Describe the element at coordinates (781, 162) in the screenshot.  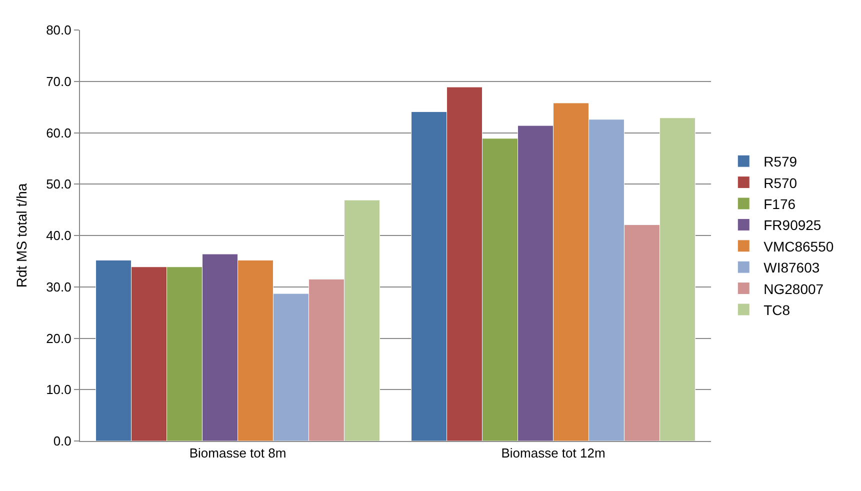
I see `legend-label: R579` at that location.